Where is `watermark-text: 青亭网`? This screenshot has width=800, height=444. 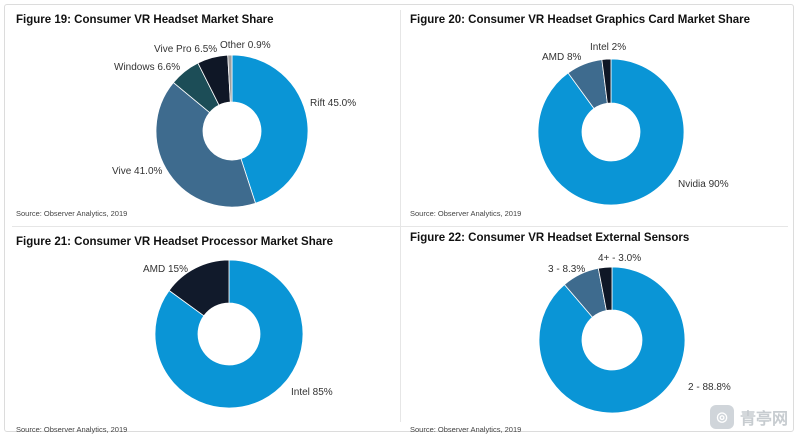 watermark-text: 青亭网 is located at coordinates (763, 419).